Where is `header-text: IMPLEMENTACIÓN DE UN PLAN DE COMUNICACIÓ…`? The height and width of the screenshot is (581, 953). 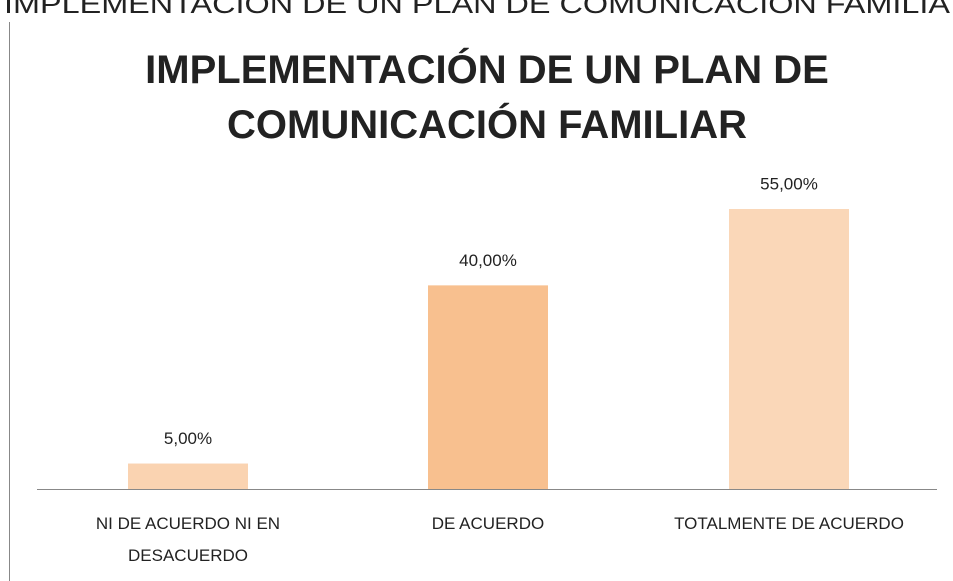
header-text: IMPLEMENTACIÓN DE UN PLAN DE COMUNICACIÓ… is located at coordinates (477, 9).